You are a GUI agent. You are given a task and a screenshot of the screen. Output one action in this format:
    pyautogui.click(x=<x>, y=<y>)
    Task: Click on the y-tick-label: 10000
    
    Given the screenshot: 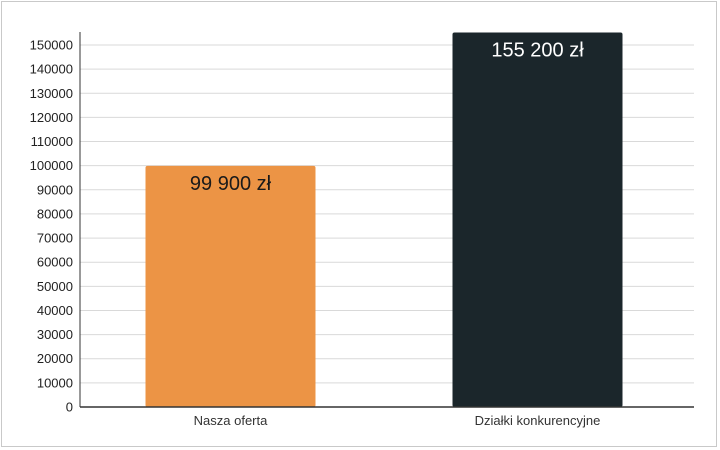 What is the action you would take?
    pyautogui.click(x=55, y=382)
    